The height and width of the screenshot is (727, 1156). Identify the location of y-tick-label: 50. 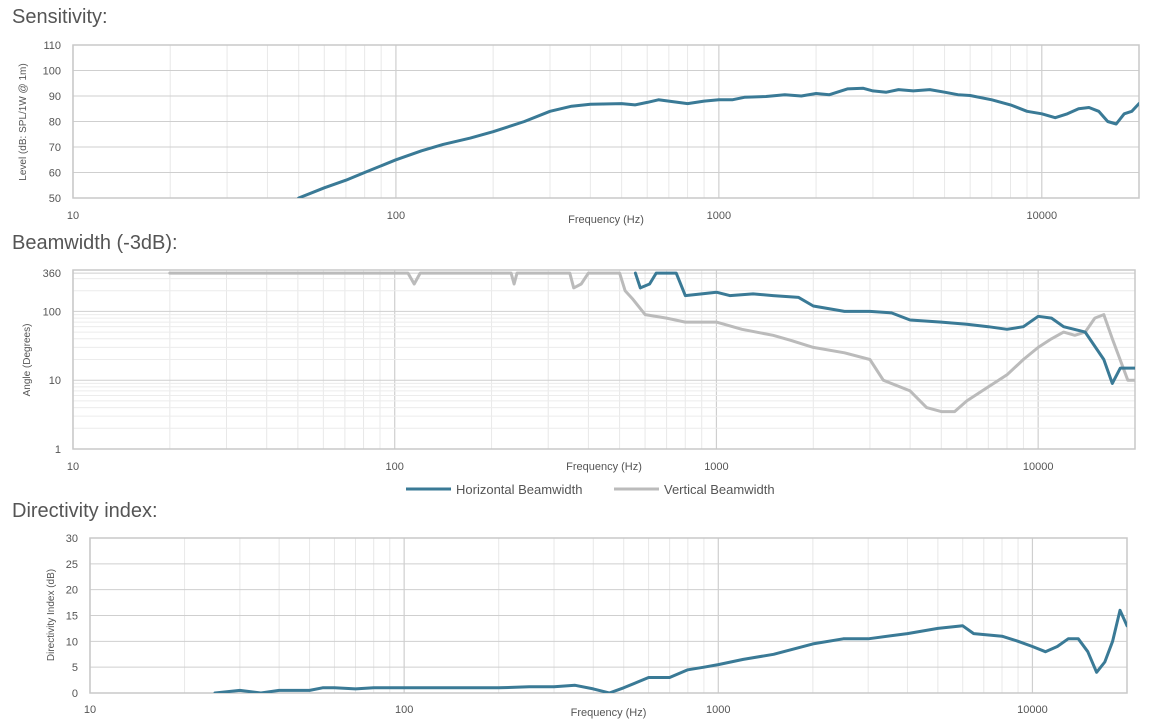
(55, 199).